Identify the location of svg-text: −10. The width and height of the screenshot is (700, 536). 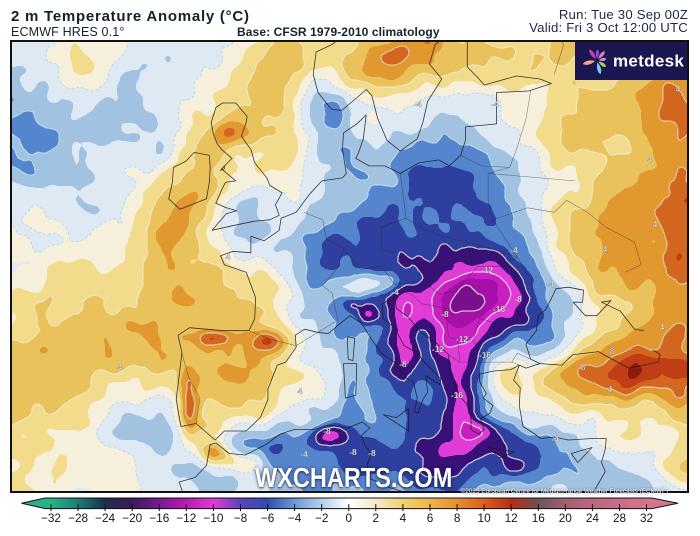
(213, 518).